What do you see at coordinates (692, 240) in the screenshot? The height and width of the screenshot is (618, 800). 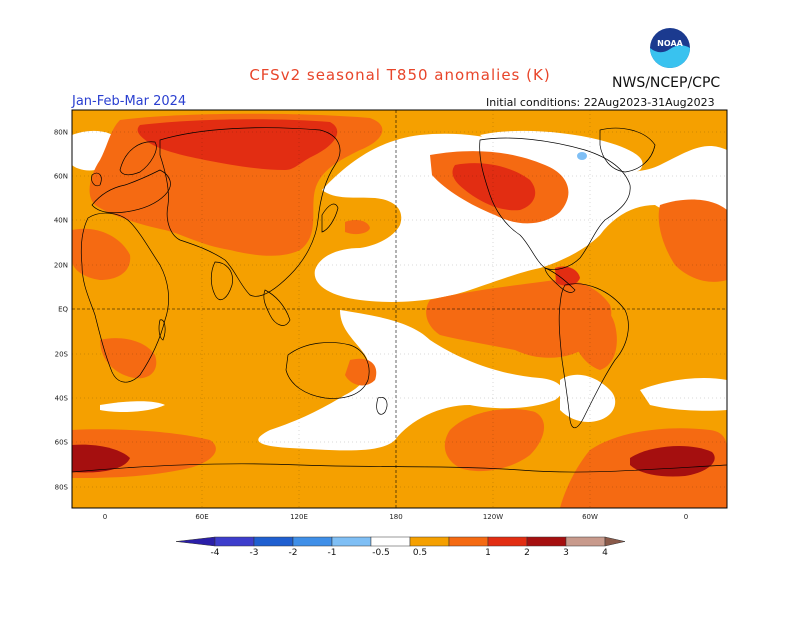 I see `field-orangered-east-us` at bounding box center [692, 240].